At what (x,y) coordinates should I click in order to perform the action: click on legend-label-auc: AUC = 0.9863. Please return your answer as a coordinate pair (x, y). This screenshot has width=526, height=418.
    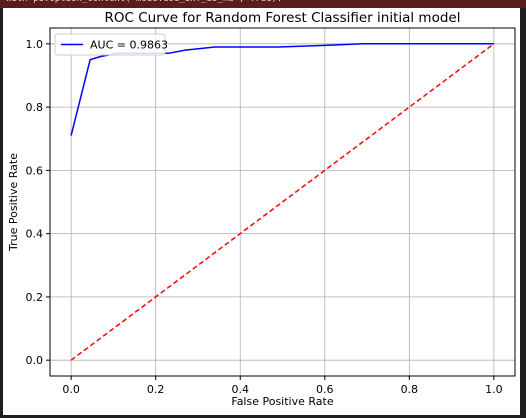
    Looking at the image, I should click on (129, 45).